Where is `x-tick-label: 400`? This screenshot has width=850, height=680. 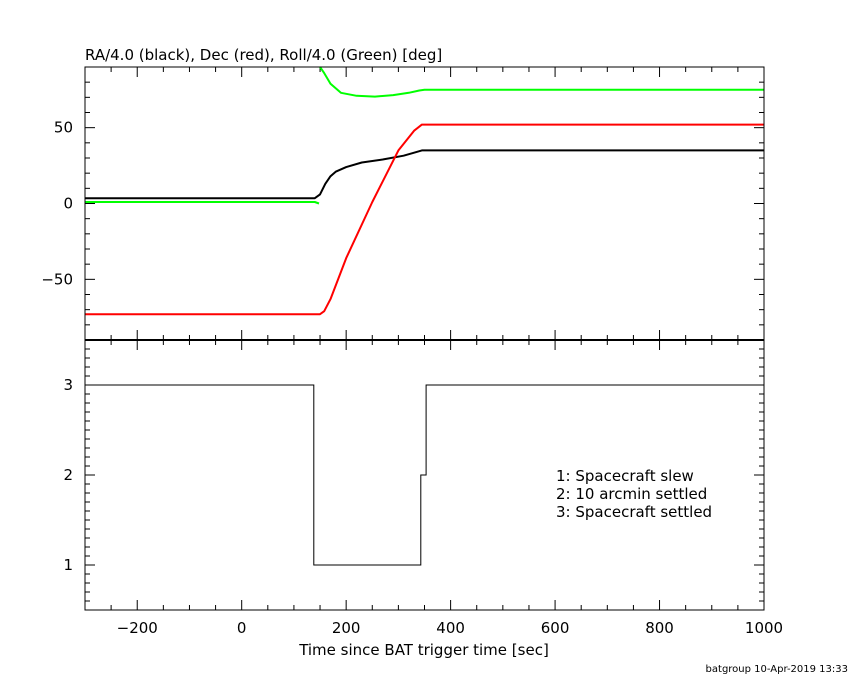
x-tick-label: 400 is located at coordinates (450, 628).